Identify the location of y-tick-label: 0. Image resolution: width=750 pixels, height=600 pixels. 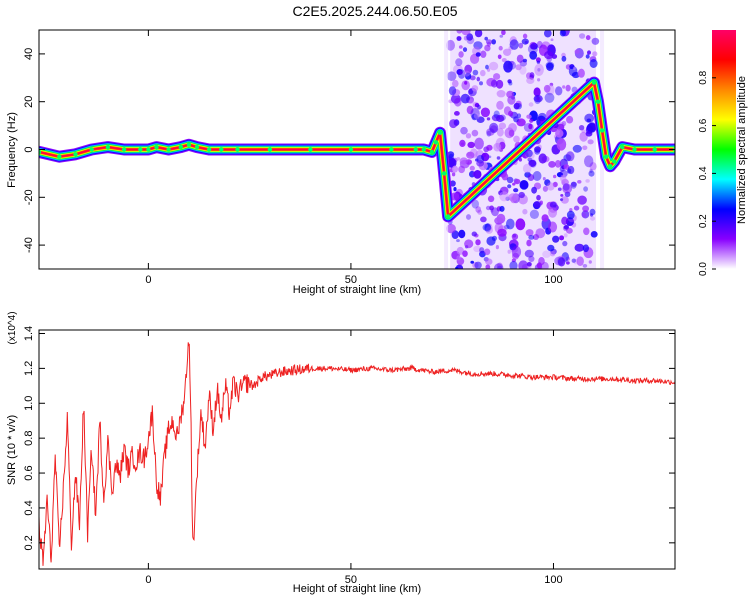
(29, 149).